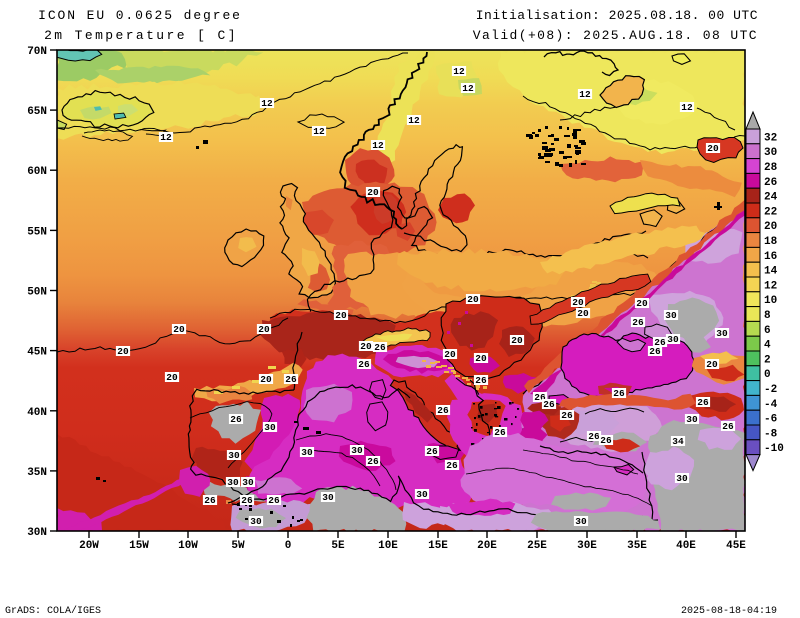 Image resolution: width=800 pixels, height=618 pixels. Describe the element at coordinates (771, 434) in the screenshot. I see `svg-text: -8` at that location.